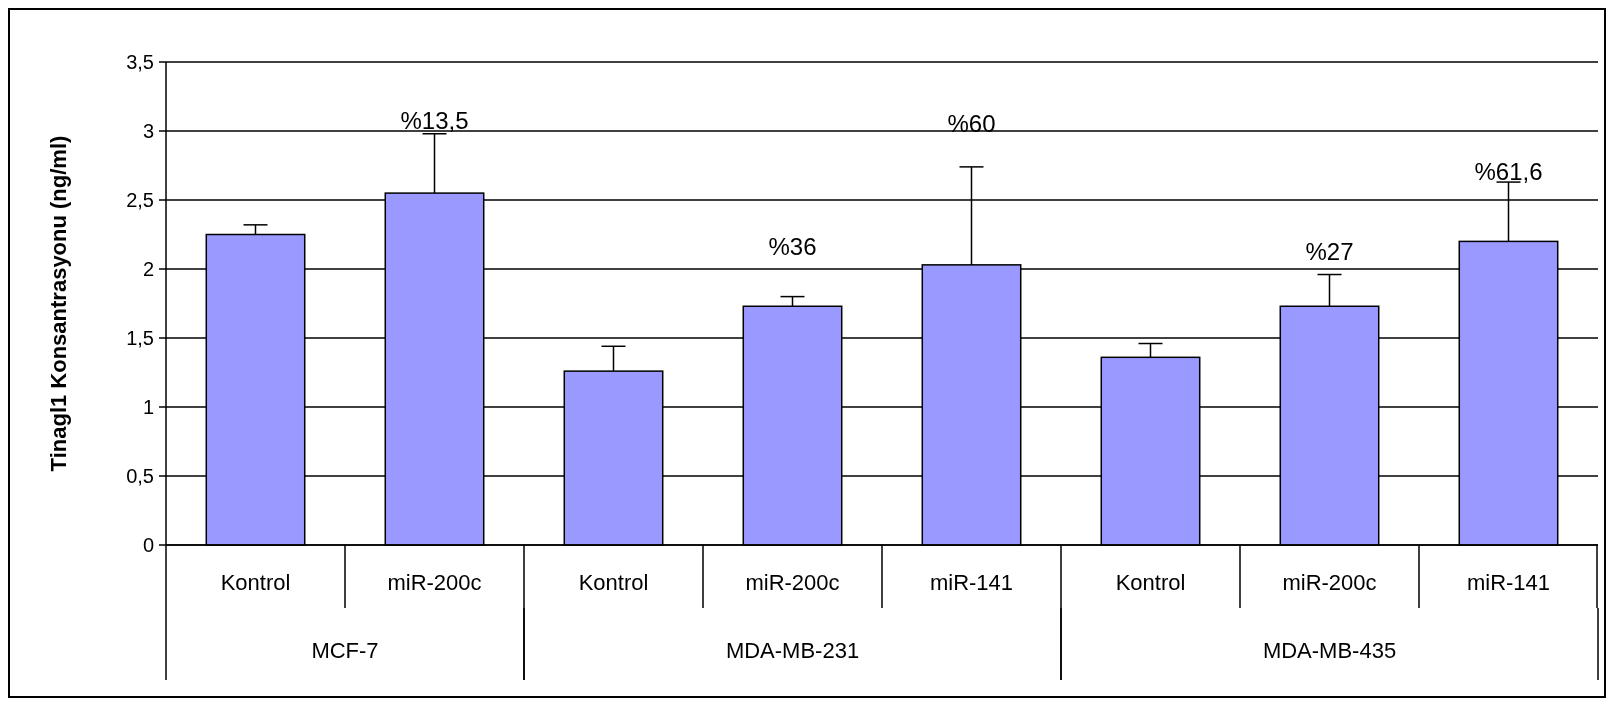 The height and width of the screenshot is (706, 1614). Describe the element at coordinates (148, 269) in the screenshot. I see `y-tick-label: 2` at that location.